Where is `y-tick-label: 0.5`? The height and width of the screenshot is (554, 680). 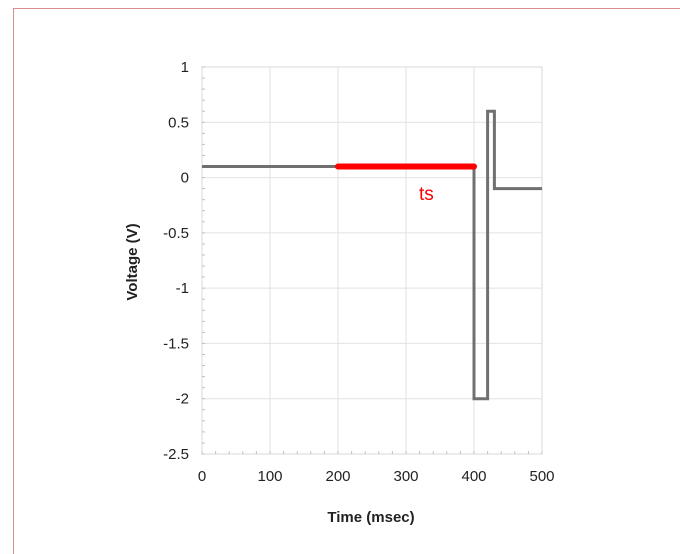
y-tick-label: 0.5 is located at coordinates (178, 122).